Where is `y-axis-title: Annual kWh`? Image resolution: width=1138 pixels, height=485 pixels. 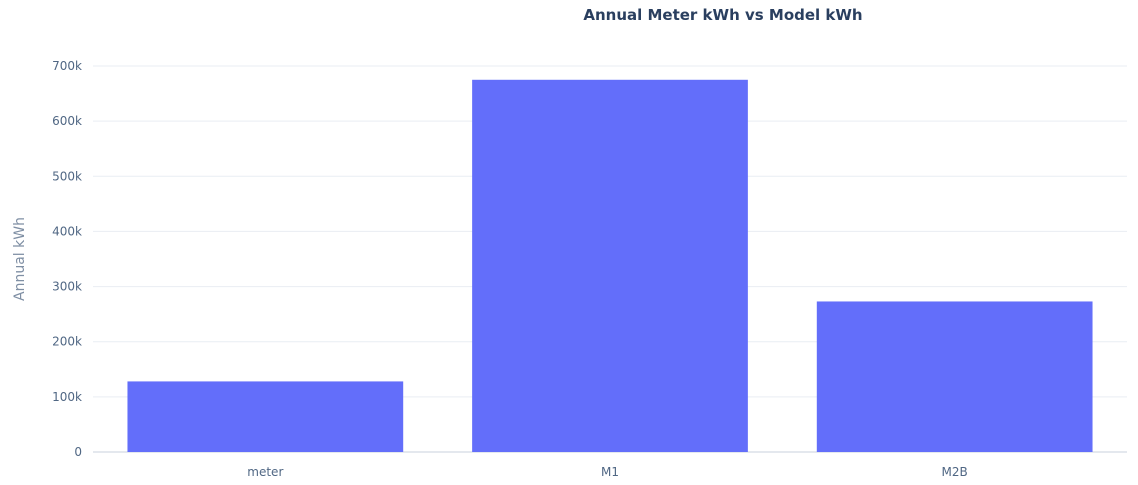
y-axis-title: Annual kWh is located at coordinates (20, 259).